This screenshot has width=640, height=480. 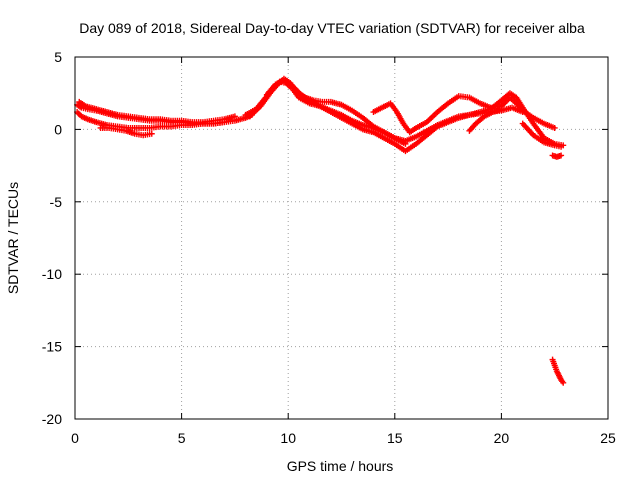 What do you see at coordinates (340, 466) in the screenshot?
I see `x-axis-label: GPS time / hours` at bounding box center [340, 466].